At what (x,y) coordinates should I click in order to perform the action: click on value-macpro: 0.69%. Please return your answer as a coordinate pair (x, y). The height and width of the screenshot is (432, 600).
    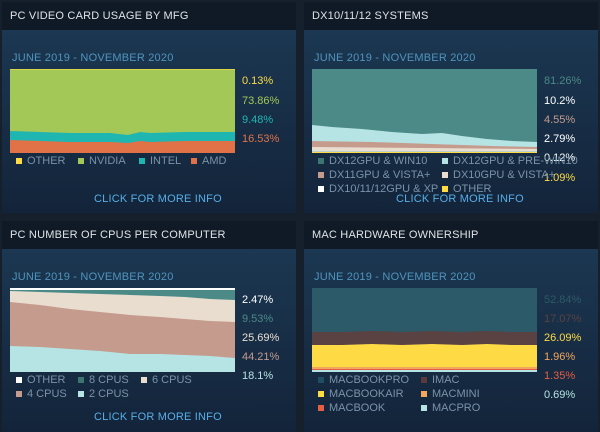
    Looking at the image, I should click on (560, 395).